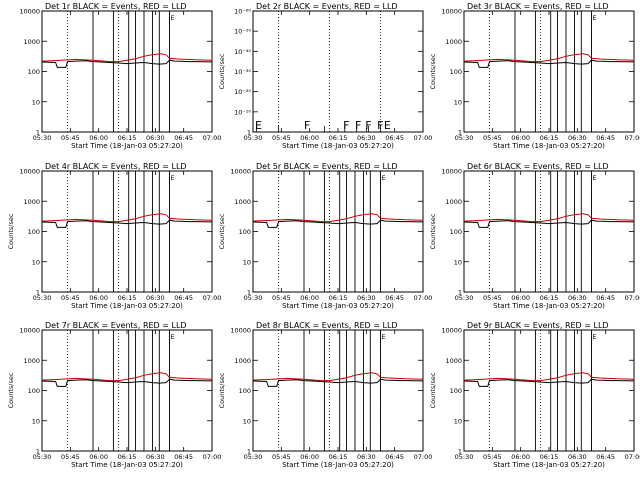 The width and height of the screenshot is (640, 480). What do you see at coordinates (242, 32) in the screenshot?
I see `y-tick-label: 10⁻⁵⁰` at bounding box center [242, 32].